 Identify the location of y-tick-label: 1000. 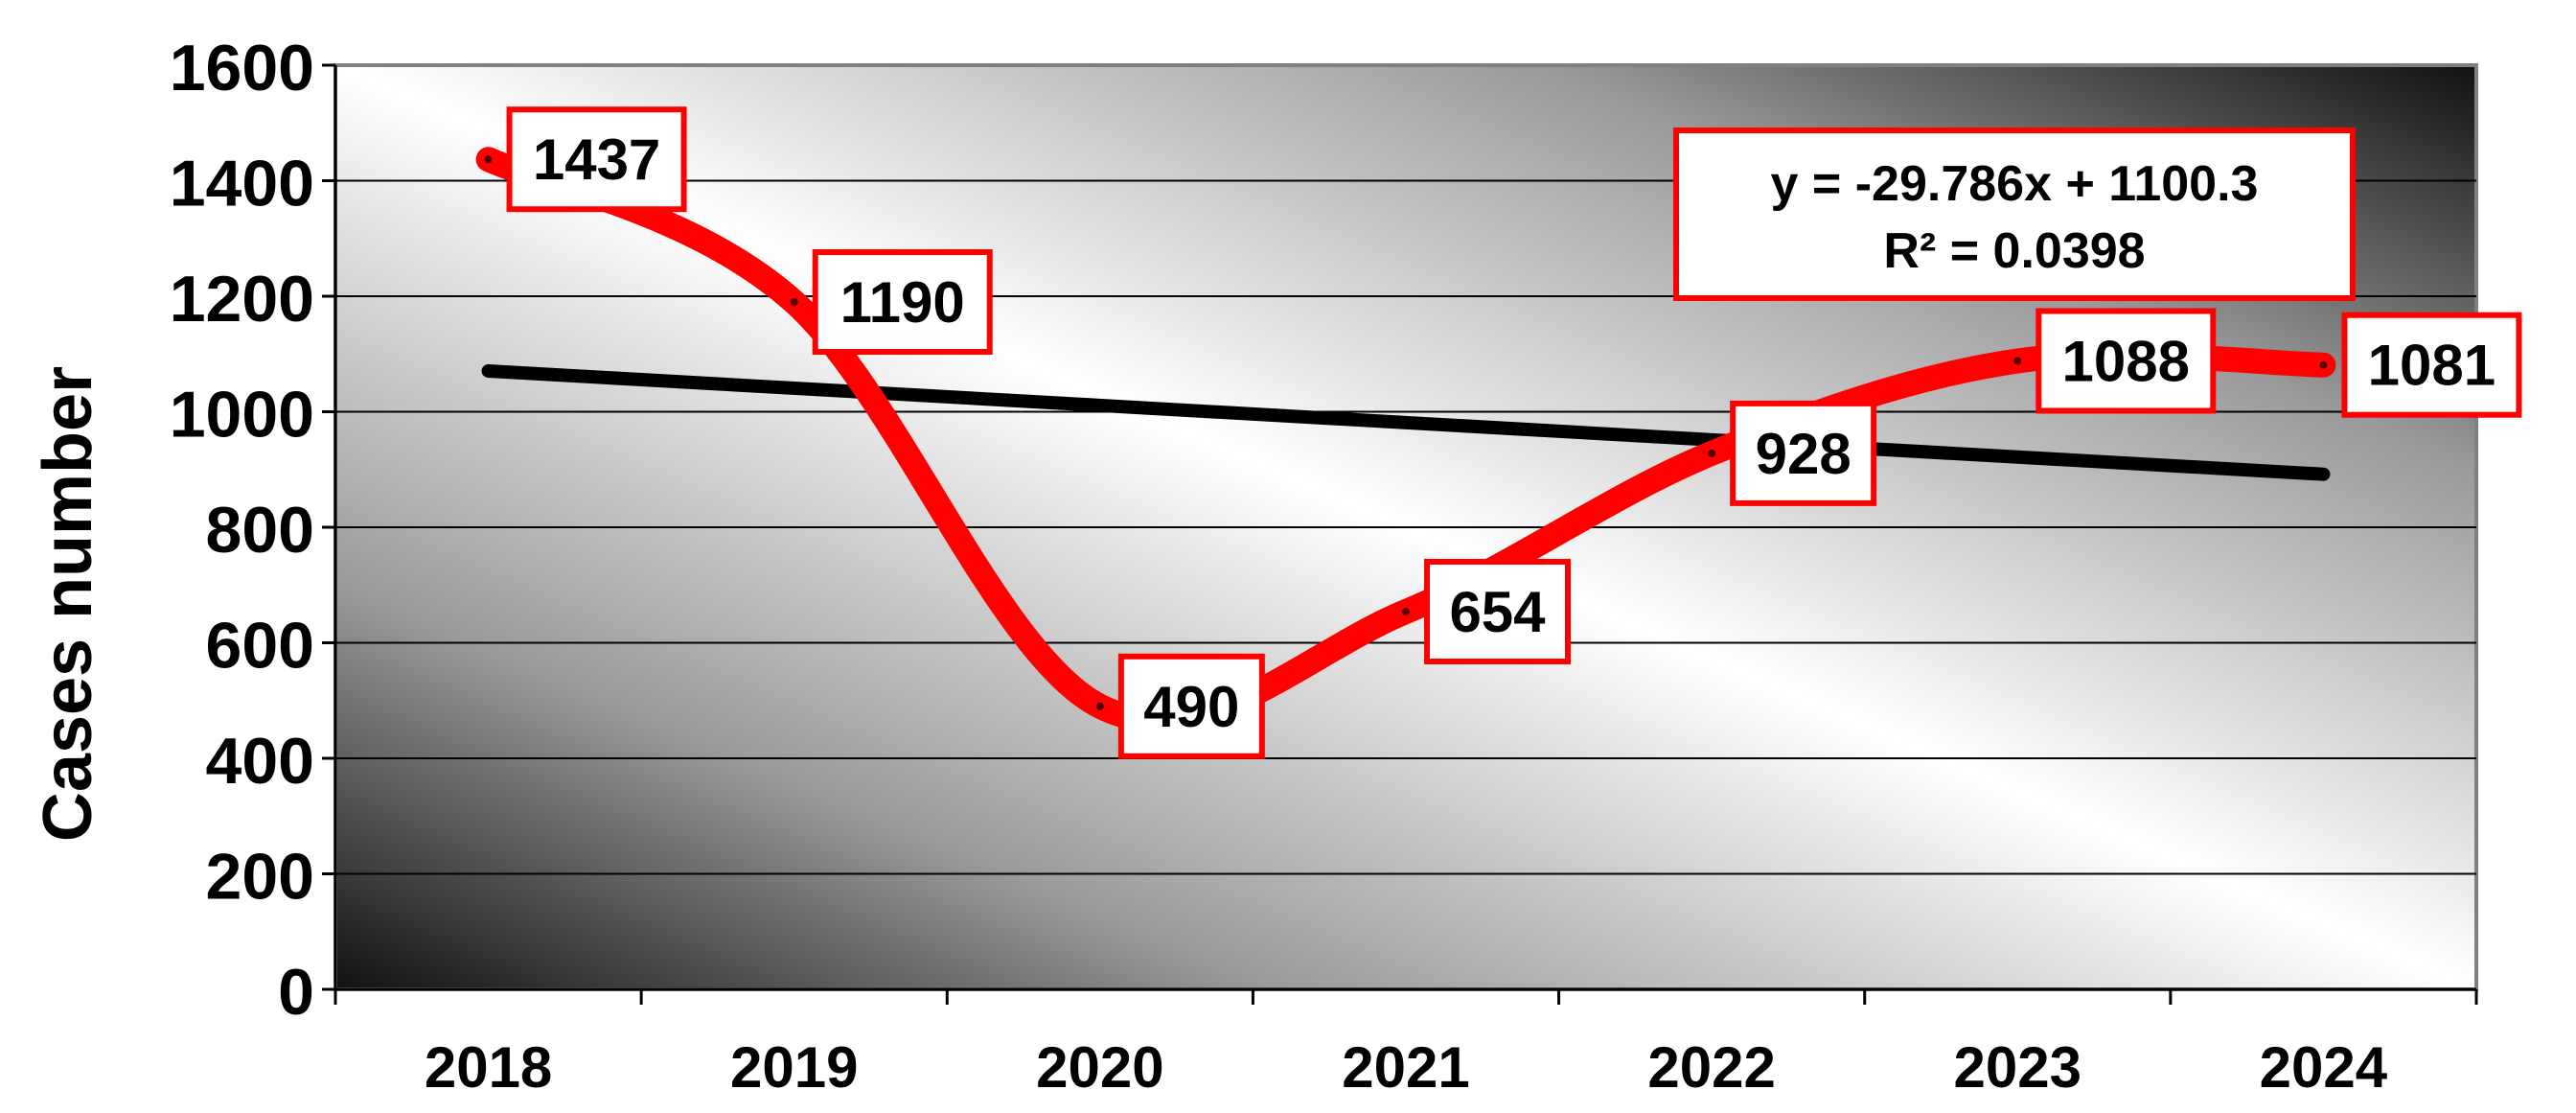
(242, 415).